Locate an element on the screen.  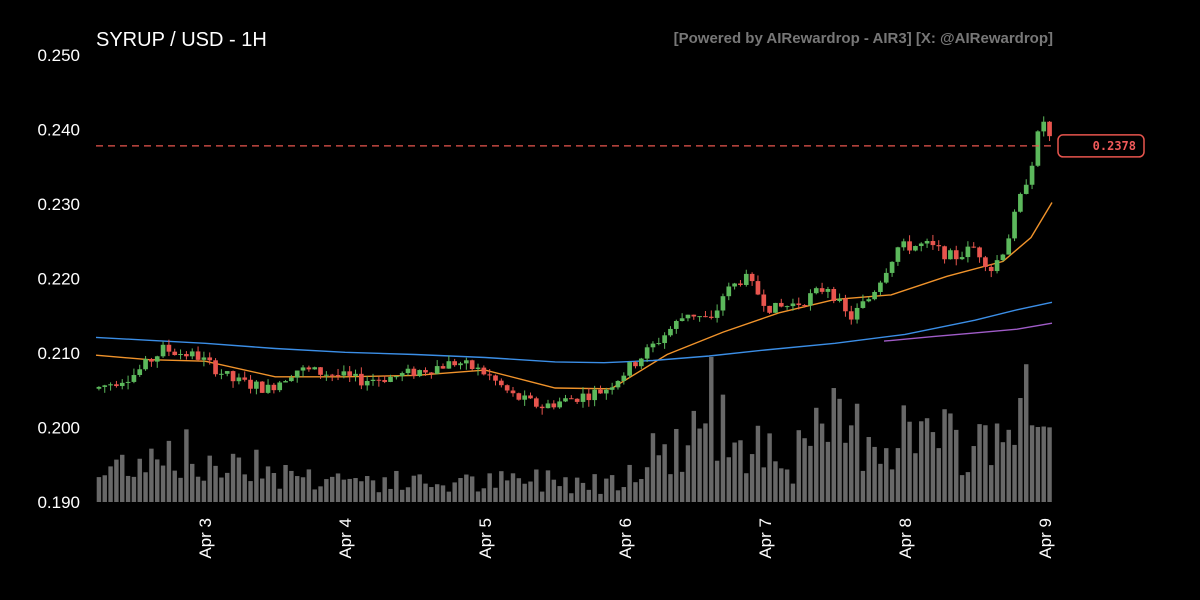
x-tick-label: Apr 5 is located at coordinates (485, 538).